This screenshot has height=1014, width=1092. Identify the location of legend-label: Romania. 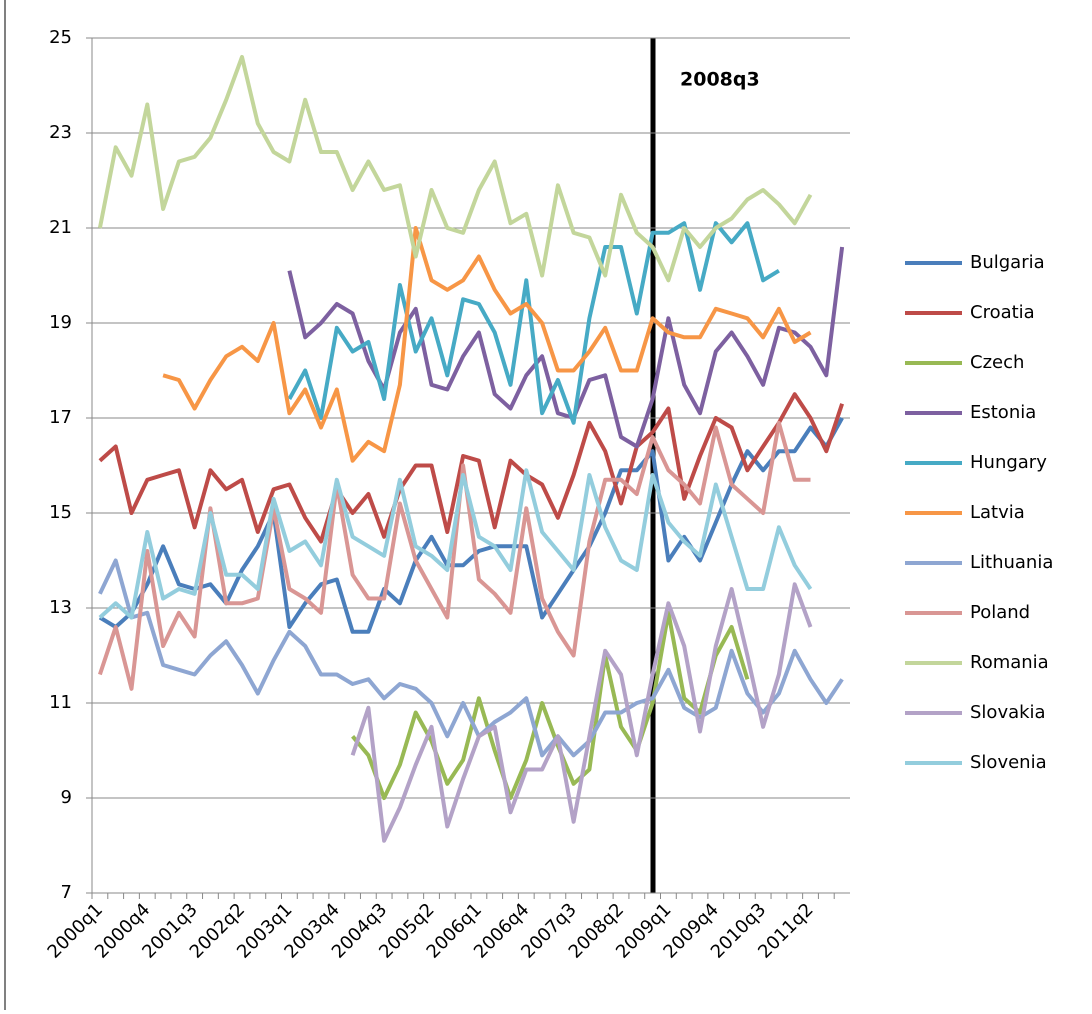
(1009, 662).